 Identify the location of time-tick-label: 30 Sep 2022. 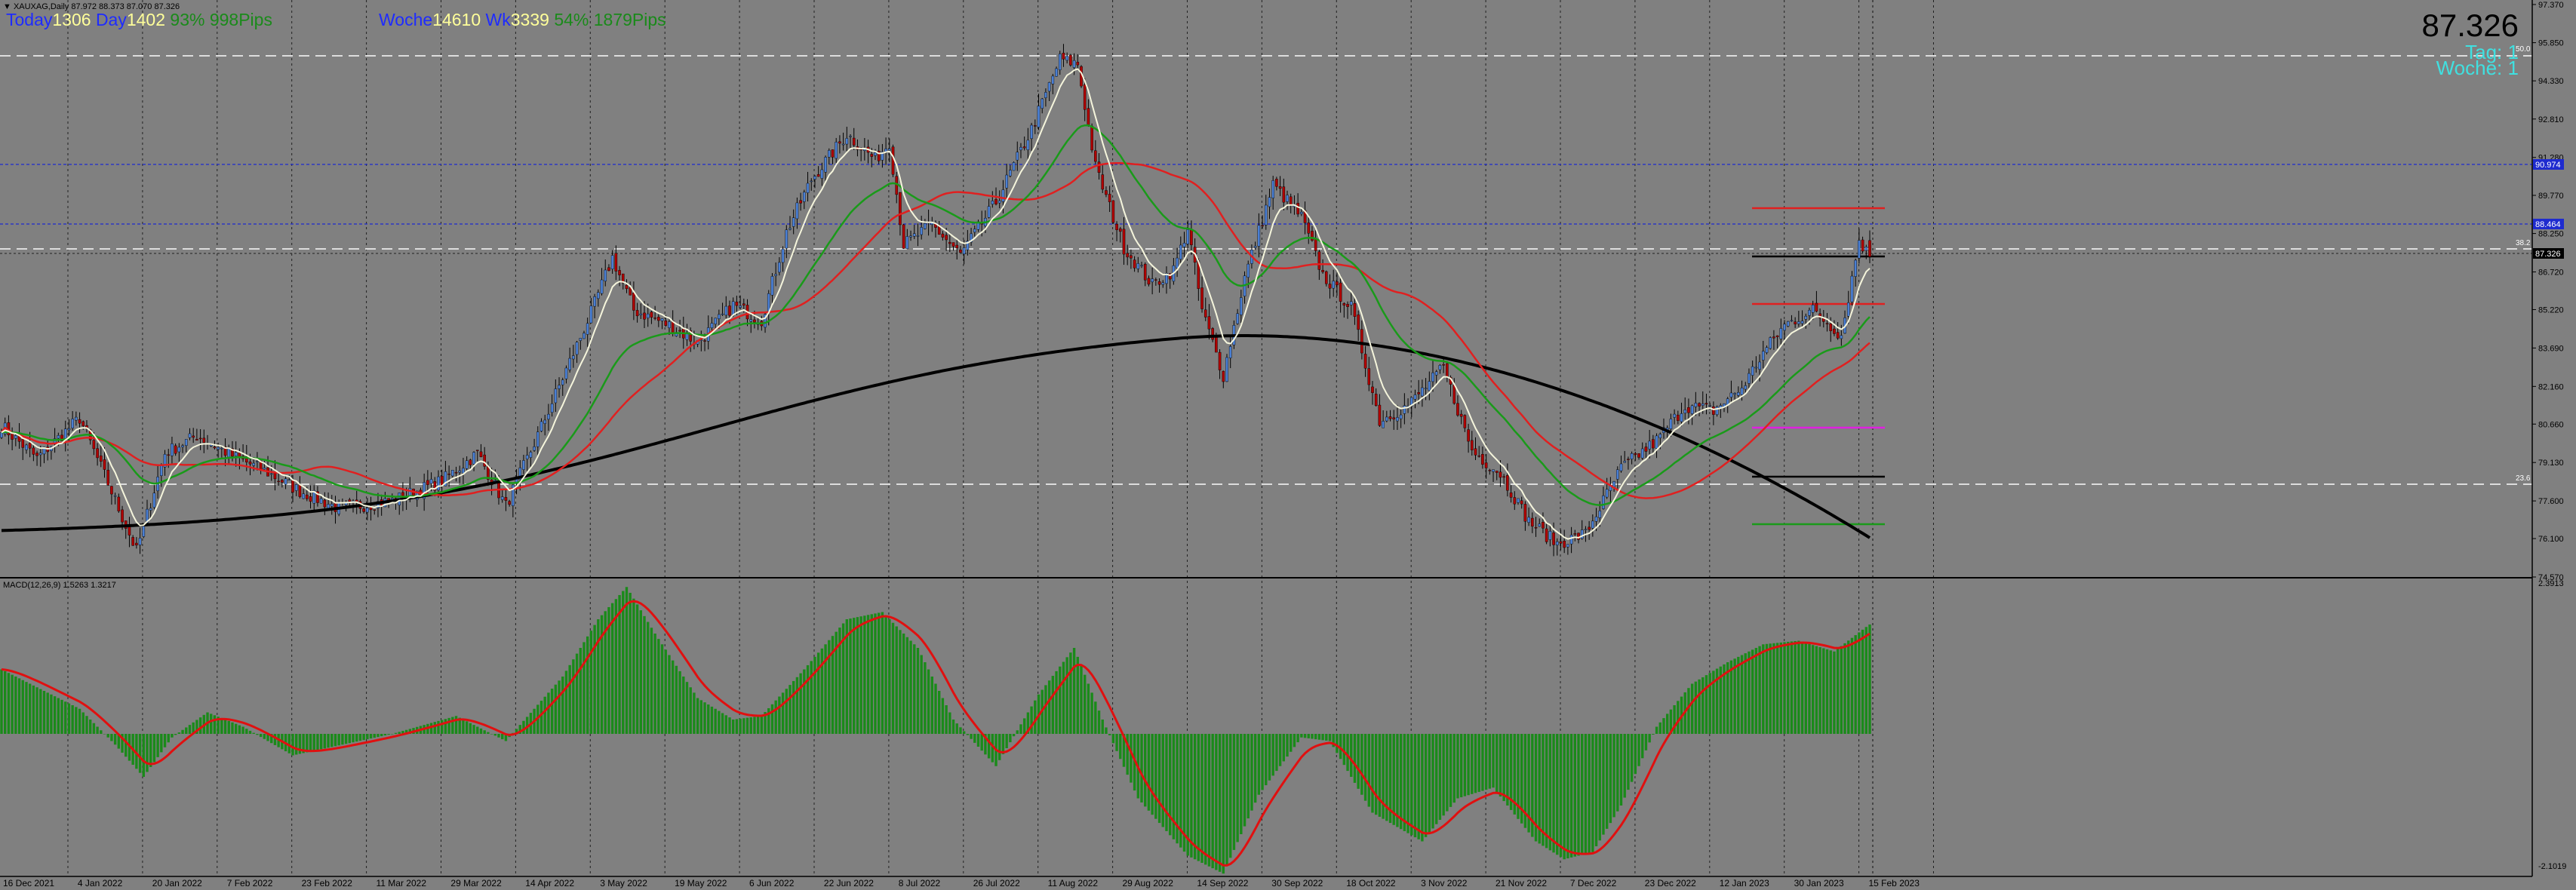
(1297, 883).